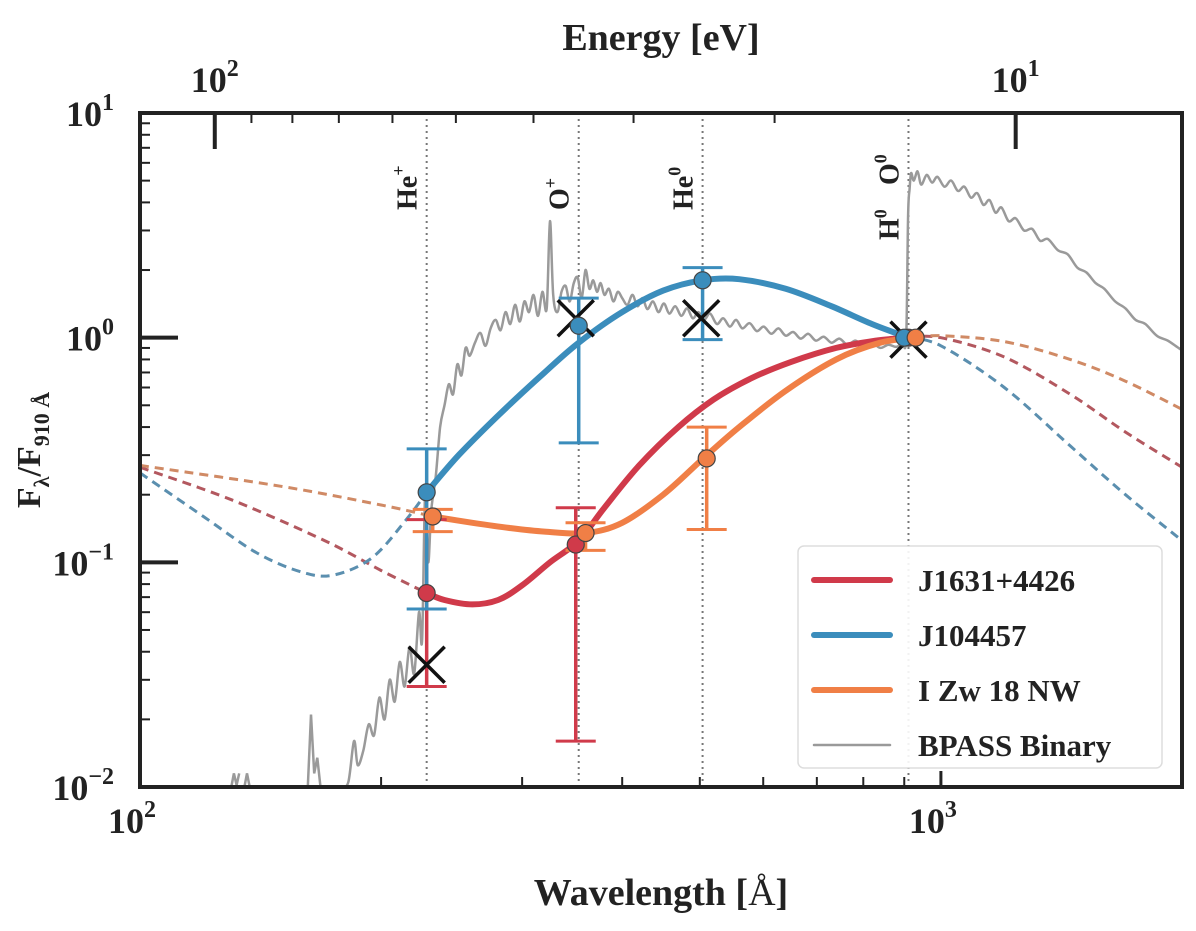  Describe the element at coordinates (999, 690) in the screenshot. I see `legend-label-i-zw-18-nw: I Zw 18 NW` at that location.